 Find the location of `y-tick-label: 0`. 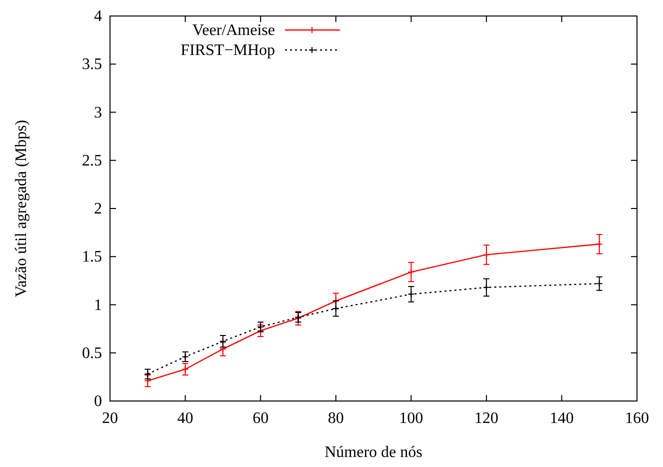

y-tick-label: 0 is located at coordinates (98, 401).